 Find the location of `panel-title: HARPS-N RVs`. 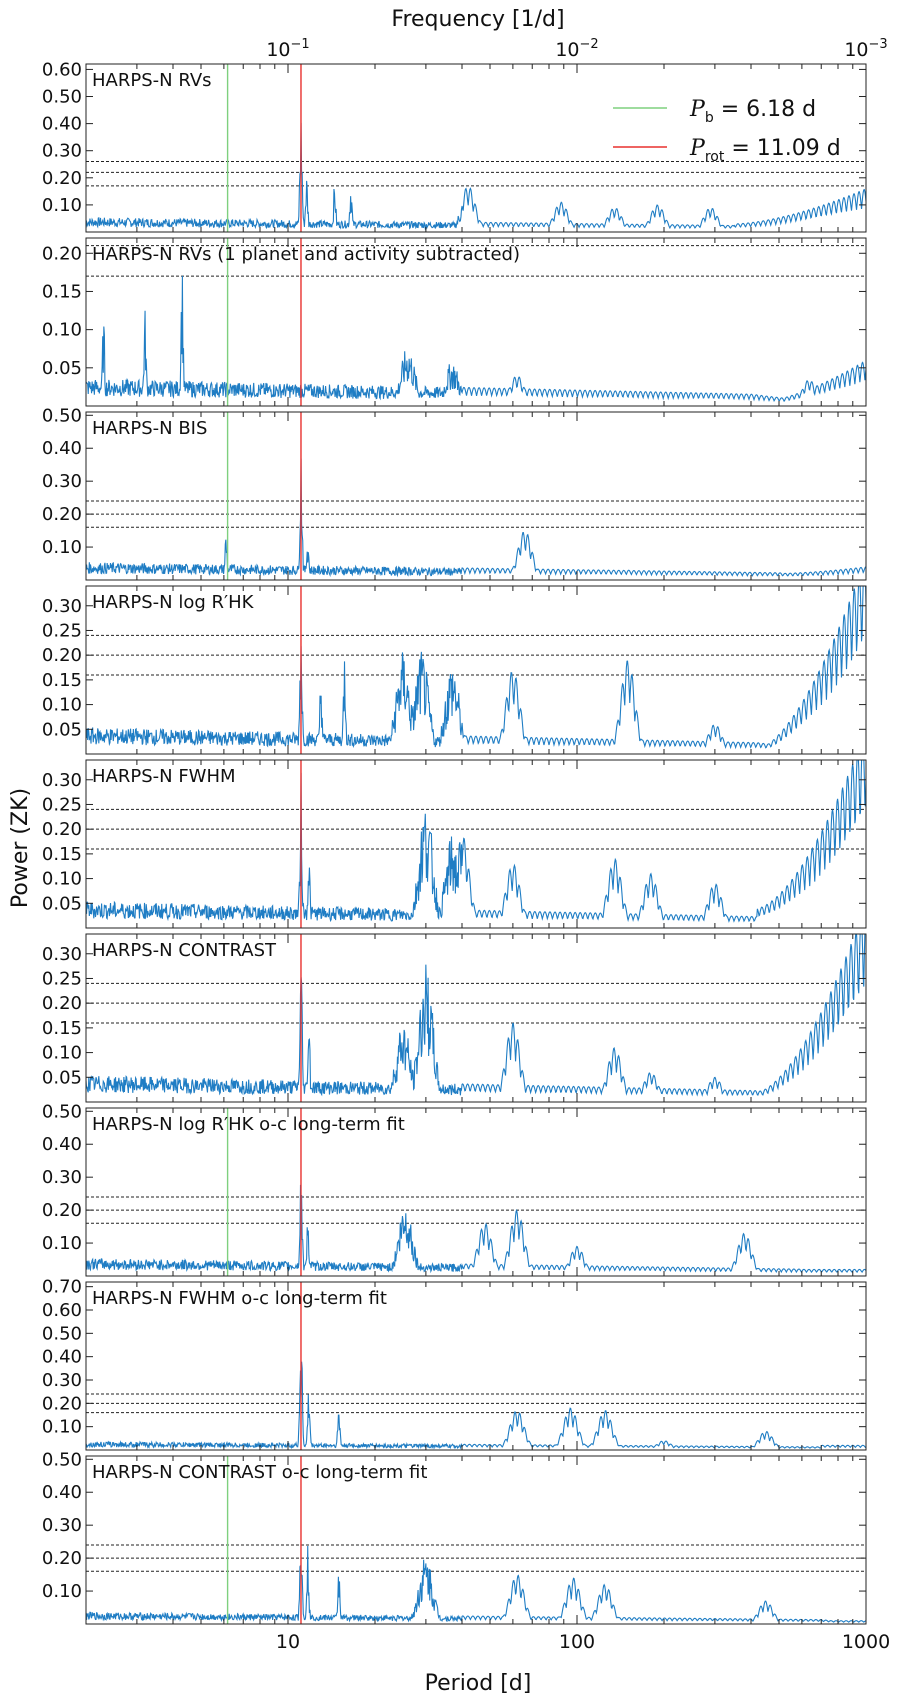

panel-title: HARPS-N RVs is located at coordinates (152, 80).